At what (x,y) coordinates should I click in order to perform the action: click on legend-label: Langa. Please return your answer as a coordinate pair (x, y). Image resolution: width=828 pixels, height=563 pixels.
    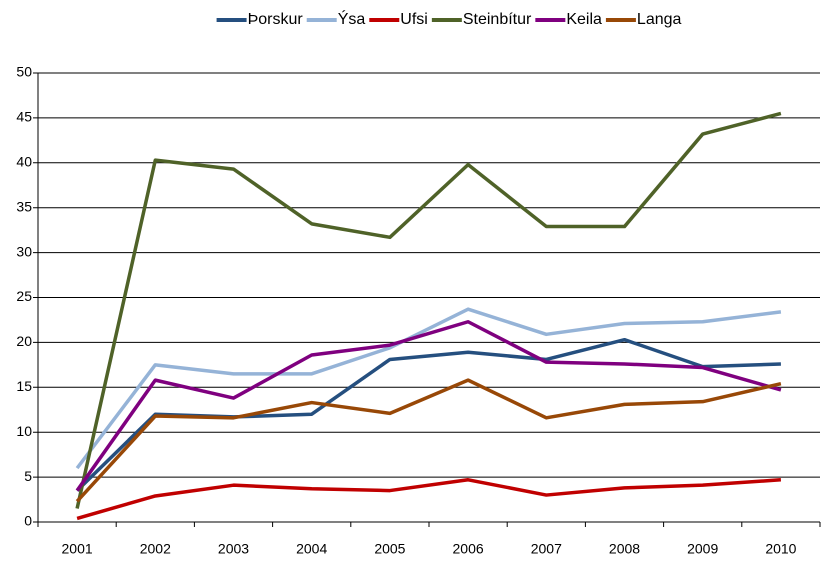
    Looking at the image, I should click on (659, 19).